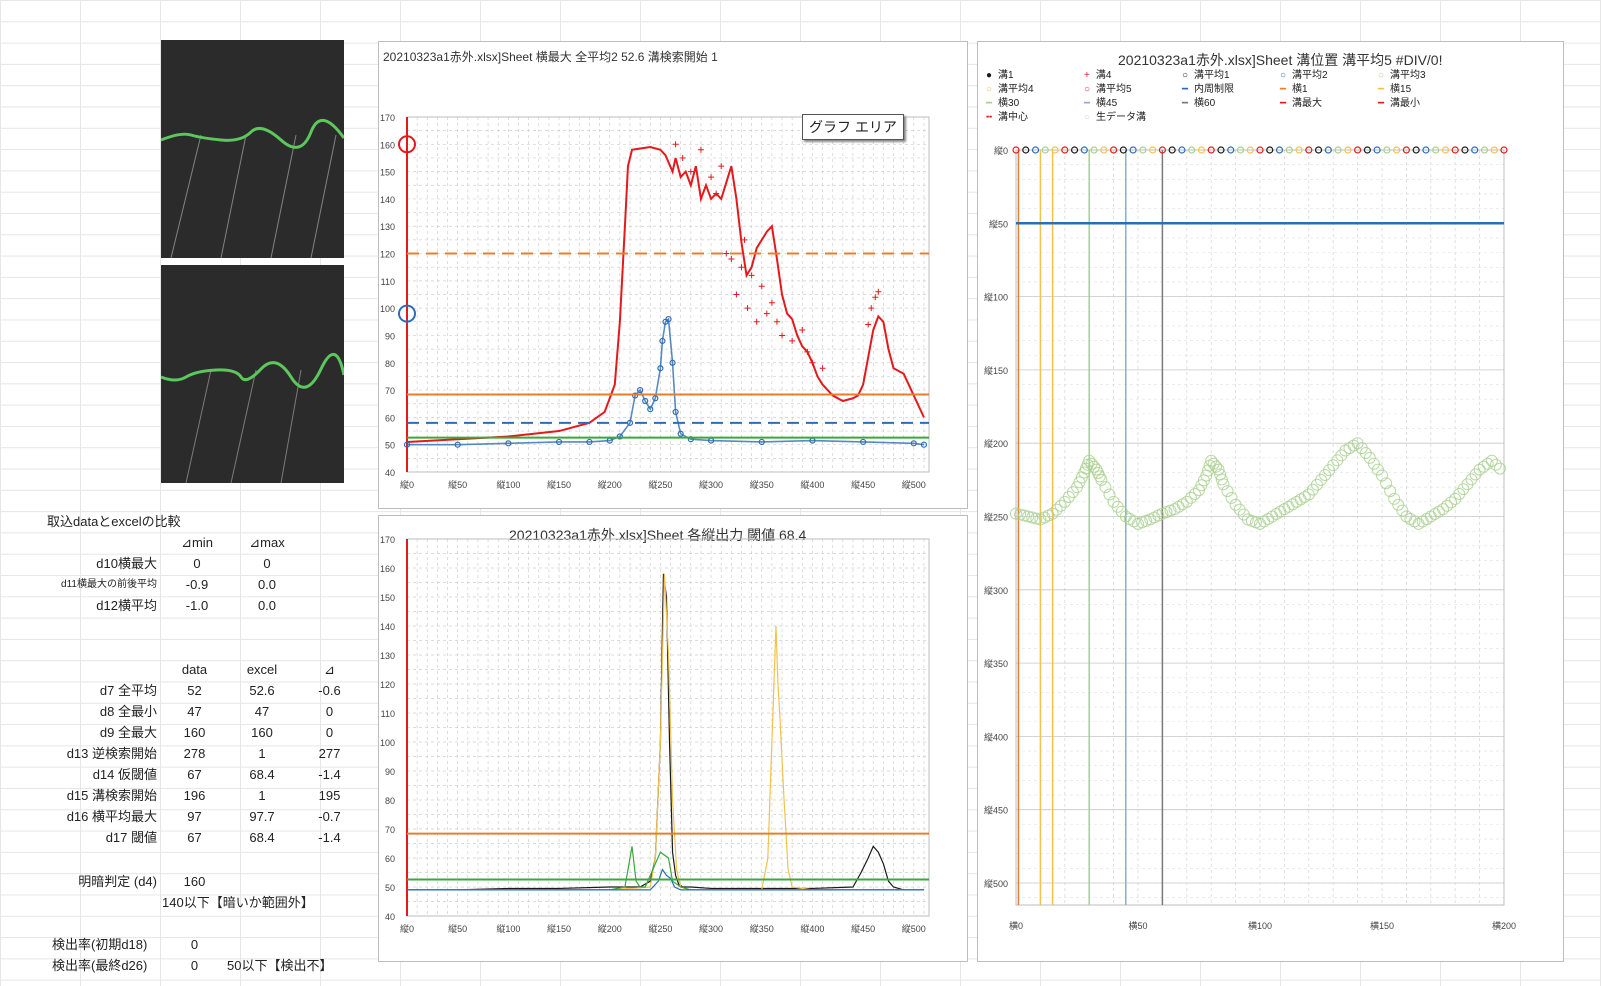 Image resolution: width=1601 pixels, height=986 pixels. I want to click on sheet-section-label: 取込dataとexcelの比較, so click(114, 521).